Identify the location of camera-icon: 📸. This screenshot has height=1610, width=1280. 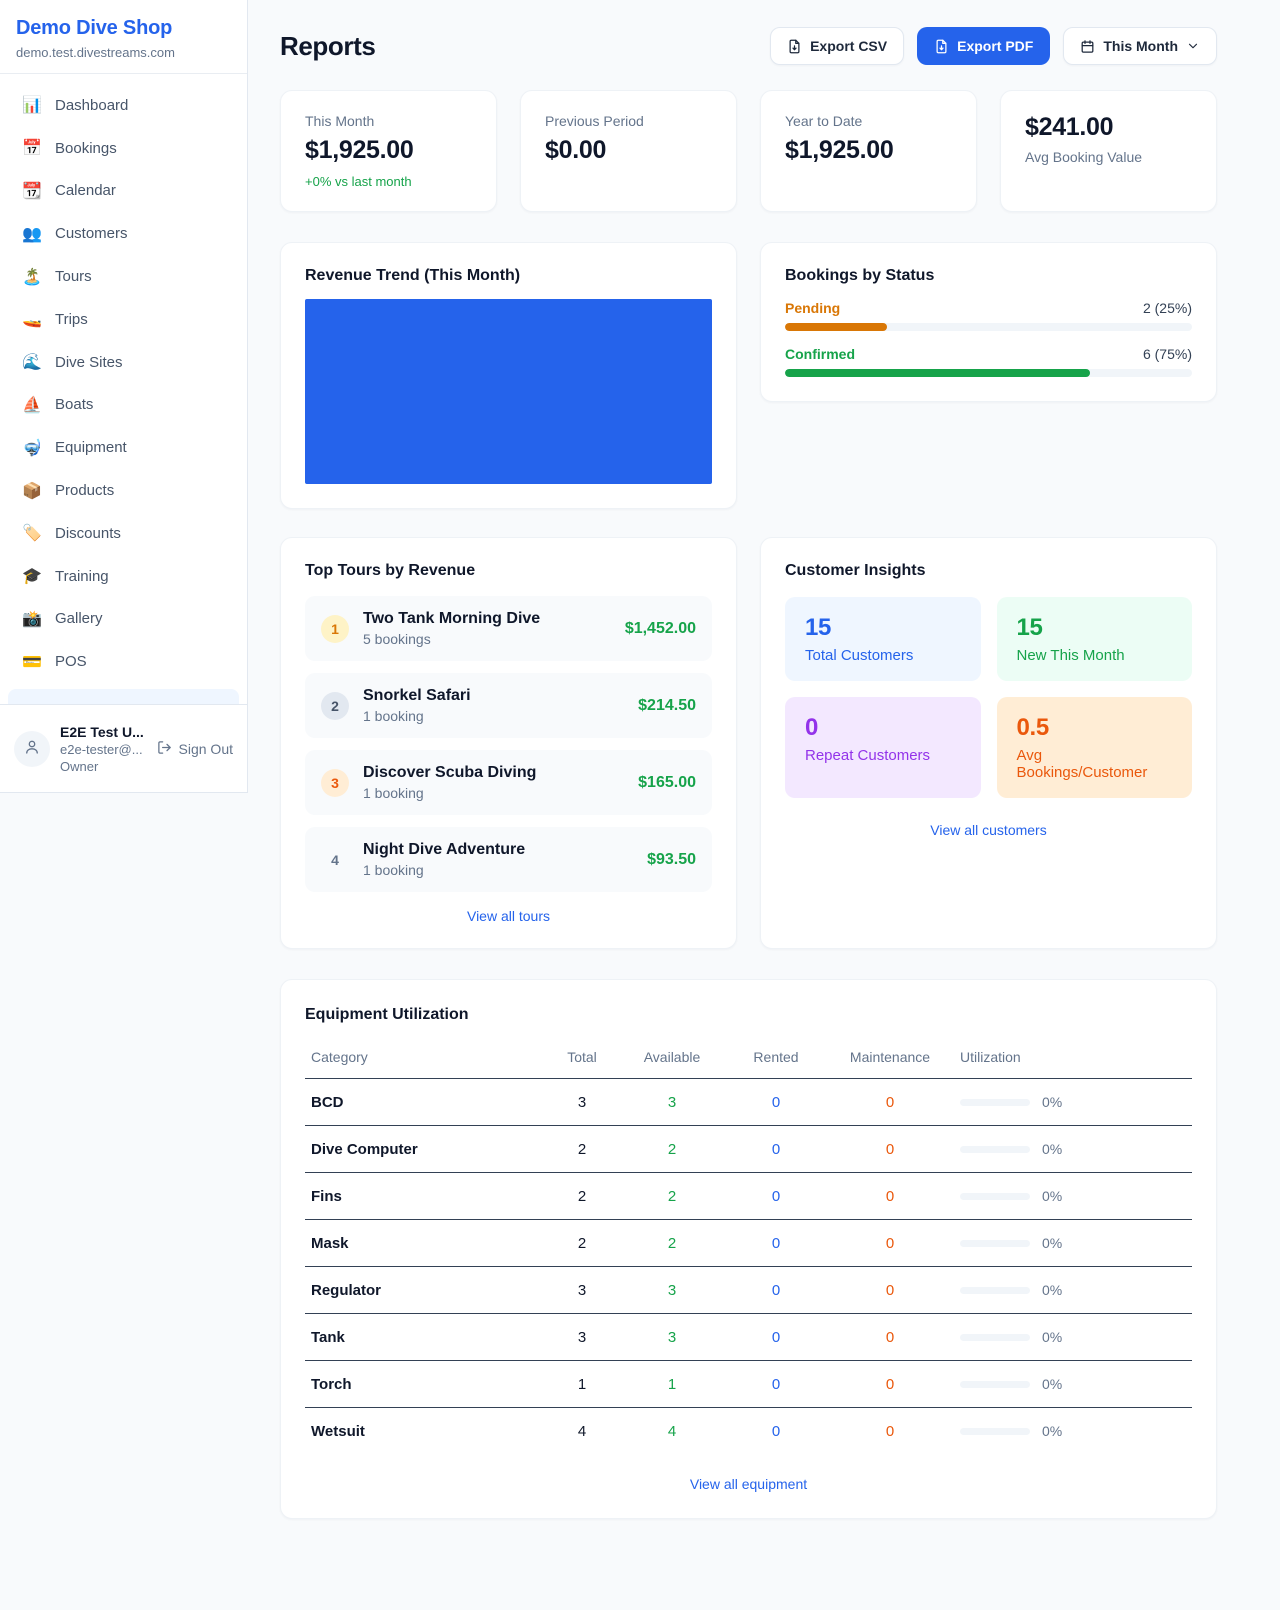
(32, 619).